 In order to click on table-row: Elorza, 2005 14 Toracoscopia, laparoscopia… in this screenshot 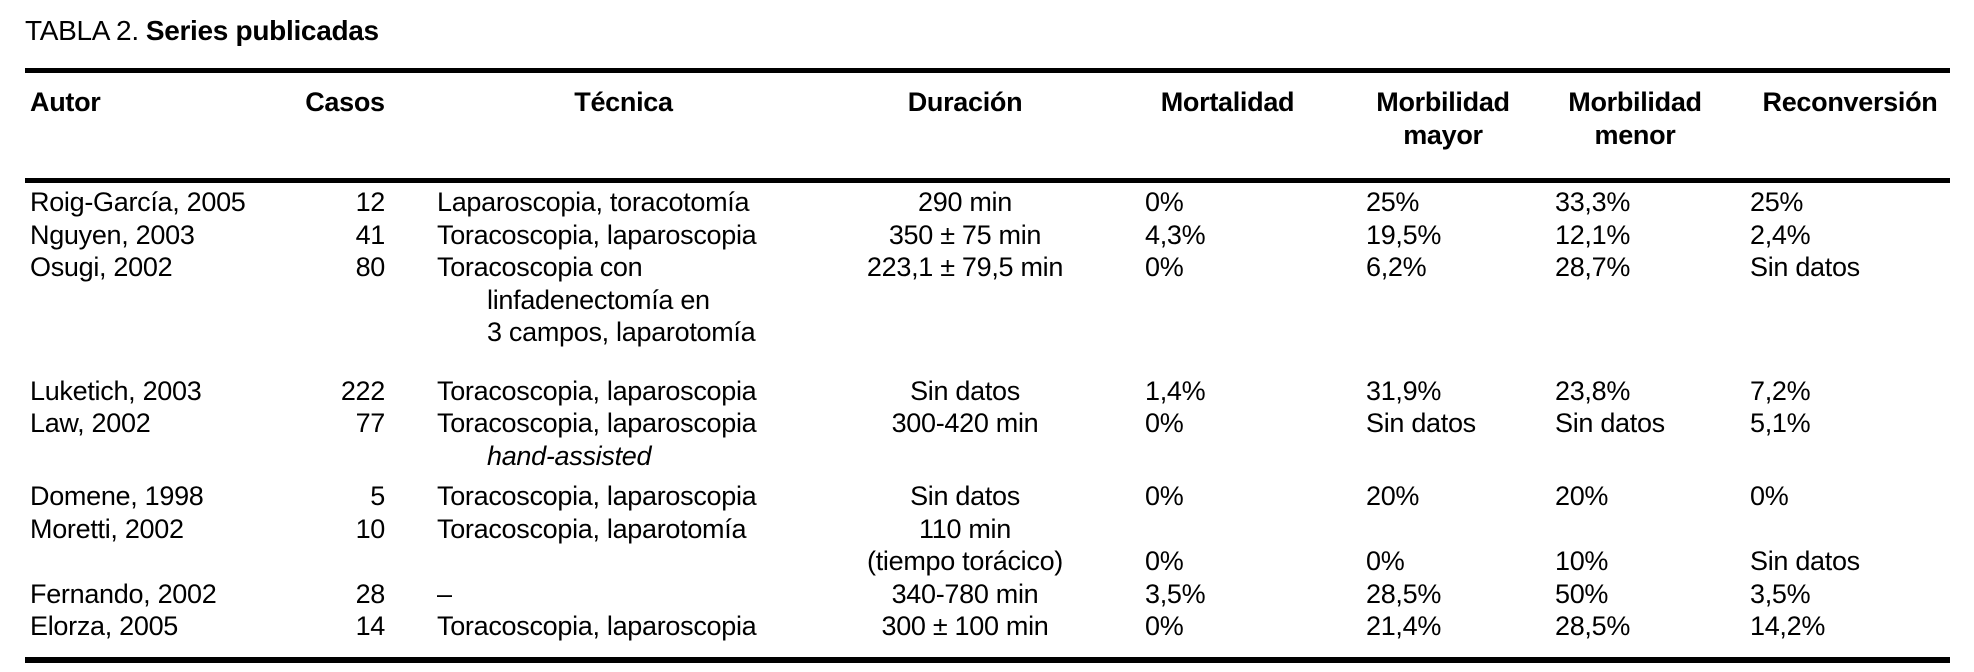, I will do `click(987, 626)`.